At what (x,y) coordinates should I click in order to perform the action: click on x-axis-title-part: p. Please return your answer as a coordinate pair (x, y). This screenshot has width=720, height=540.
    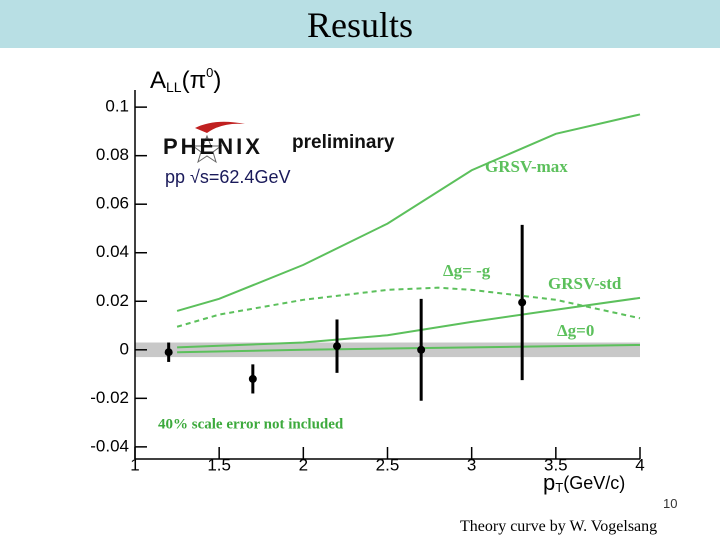
    Looking at the image, I should click on (549, 482).